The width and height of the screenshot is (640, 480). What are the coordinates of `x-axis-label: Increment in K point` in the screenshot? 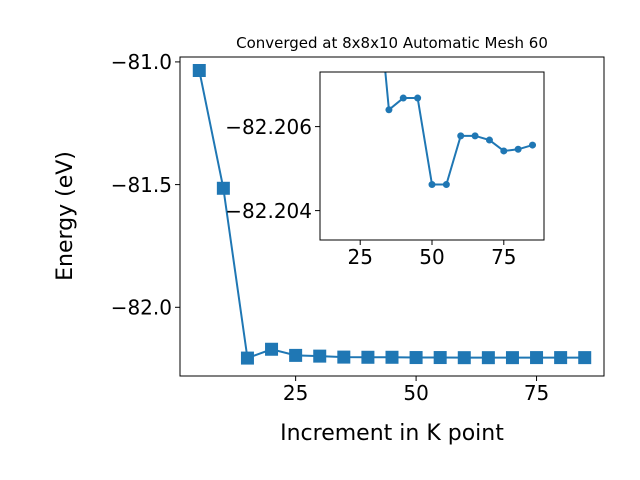 It's located at (392, 433).